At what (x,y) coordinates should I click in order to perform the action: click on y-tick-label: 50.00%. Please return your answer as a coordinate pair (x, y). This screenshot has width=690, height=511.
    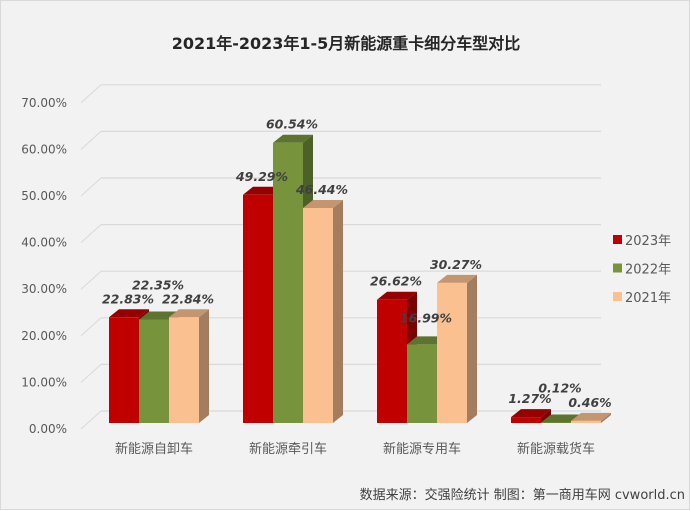
    Looking at the image, I should click on (44, 196).